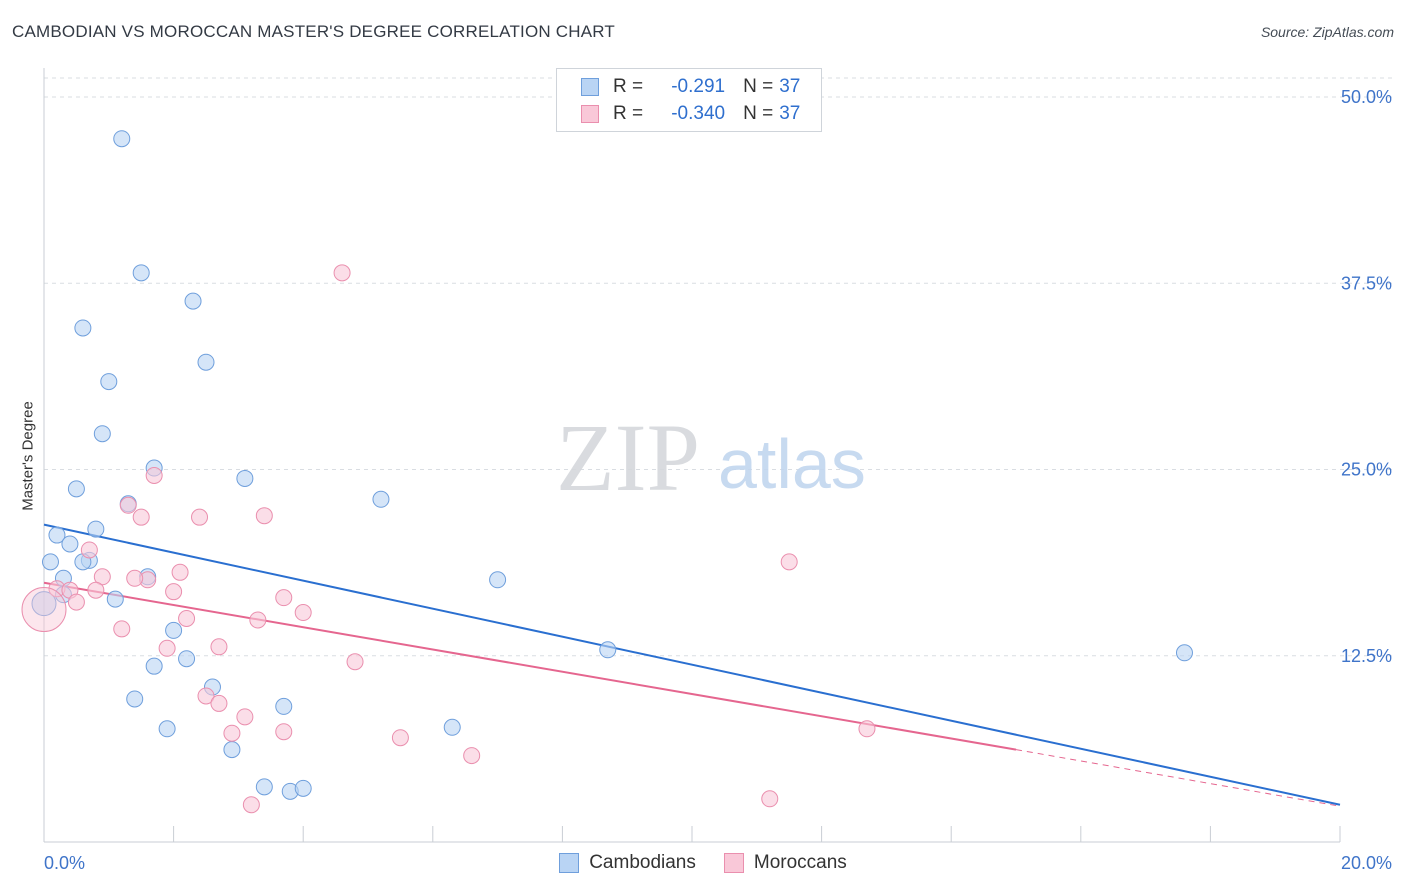  What do you see at coordinates (1327, 32) in the screenshot?
I see `source-label: Source: ZipAtlas.com` at bounding box center [1327, 32].